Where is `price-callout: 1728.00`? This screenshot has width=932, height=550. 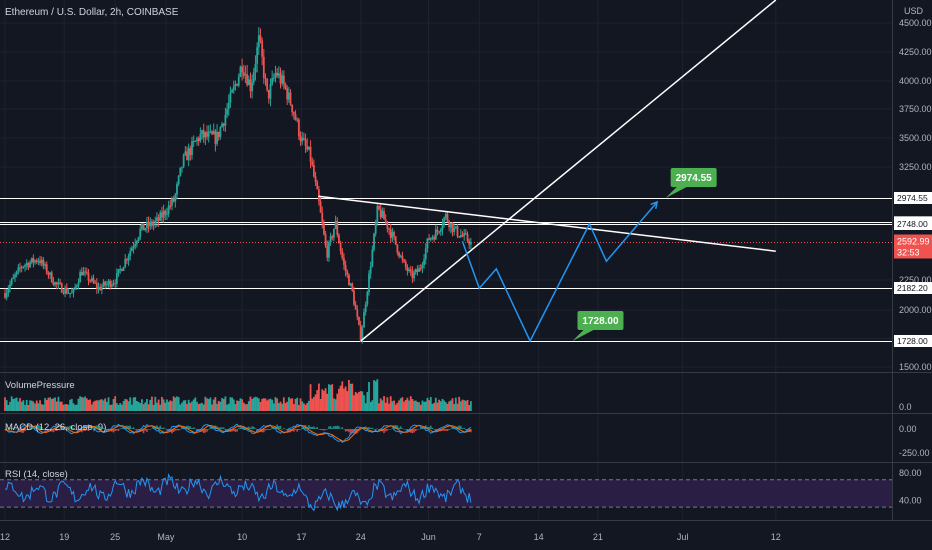 price-callout: 1728.00 is located at coordinates (598, 326).